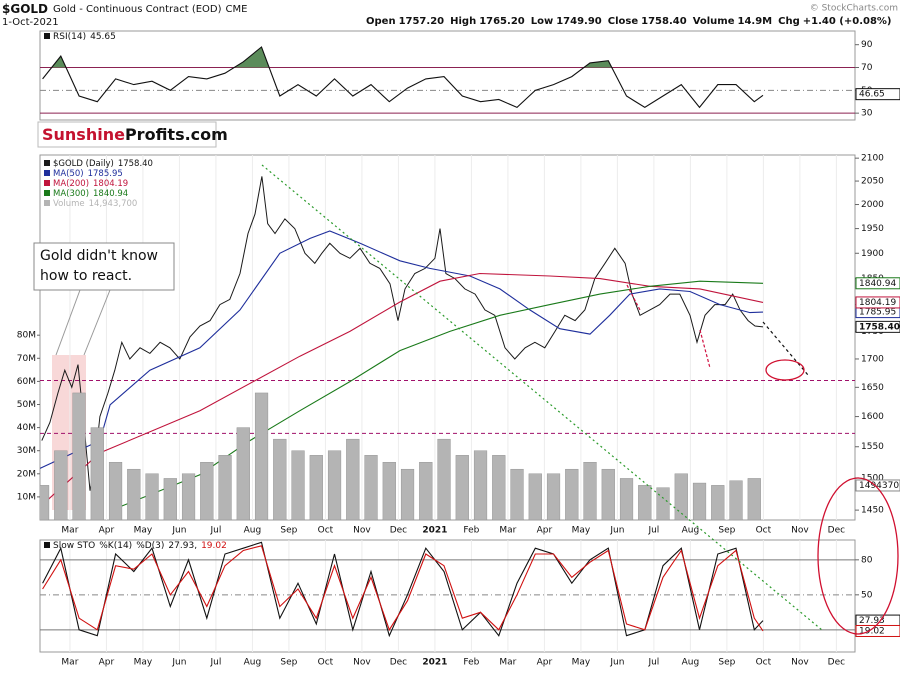 The width and height of the screenshot is (900, 673). What do you see at coordinates (858, 556) in the screenshot?
I see `target-ellipse` at bounding box center [858, 556].